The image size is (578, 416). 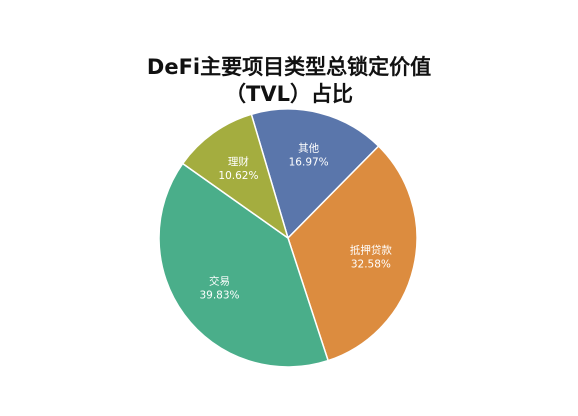 What do you see at coordinates (289, 67) in the screenshot?
I see `chart-title: DeFi主要项目类型总锁定价值` at bounding box center [289, 67].